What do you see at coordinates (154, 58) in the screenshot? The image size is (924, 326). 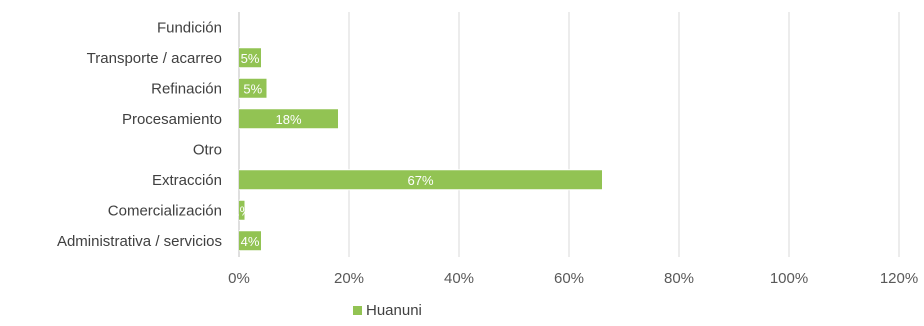 I see `category-label: Transporte / acarreo` at bounding box center [154, 58].